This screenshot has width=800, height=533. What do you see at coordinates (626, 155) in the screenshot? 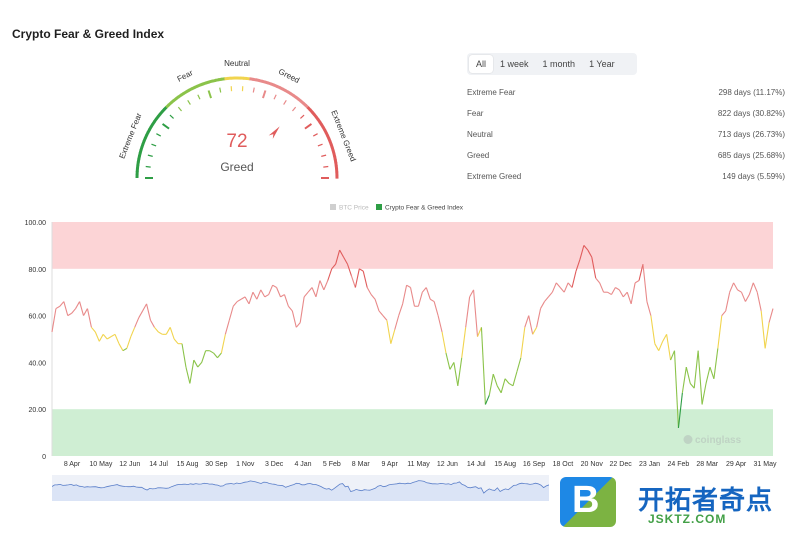
I see `stat-row-greed: Greed 685 days (25.68%)` at bounding box center [626, 155].